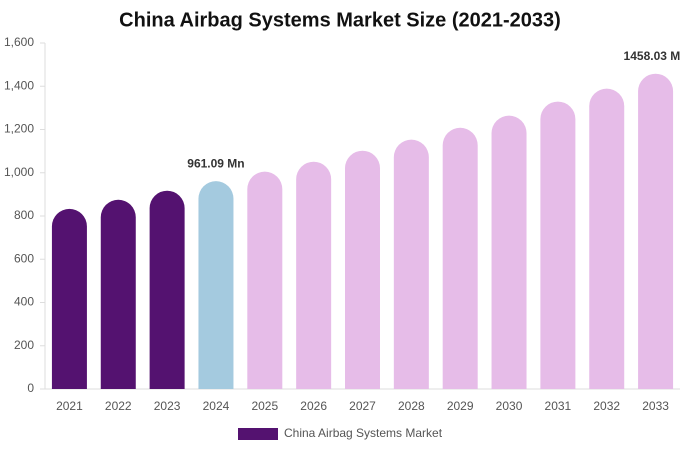 This screenshot has height=450, width=680. Describe the element at coordinates (655, 406) in the screenshot. I see `x-tick-label: 2033` at that location.